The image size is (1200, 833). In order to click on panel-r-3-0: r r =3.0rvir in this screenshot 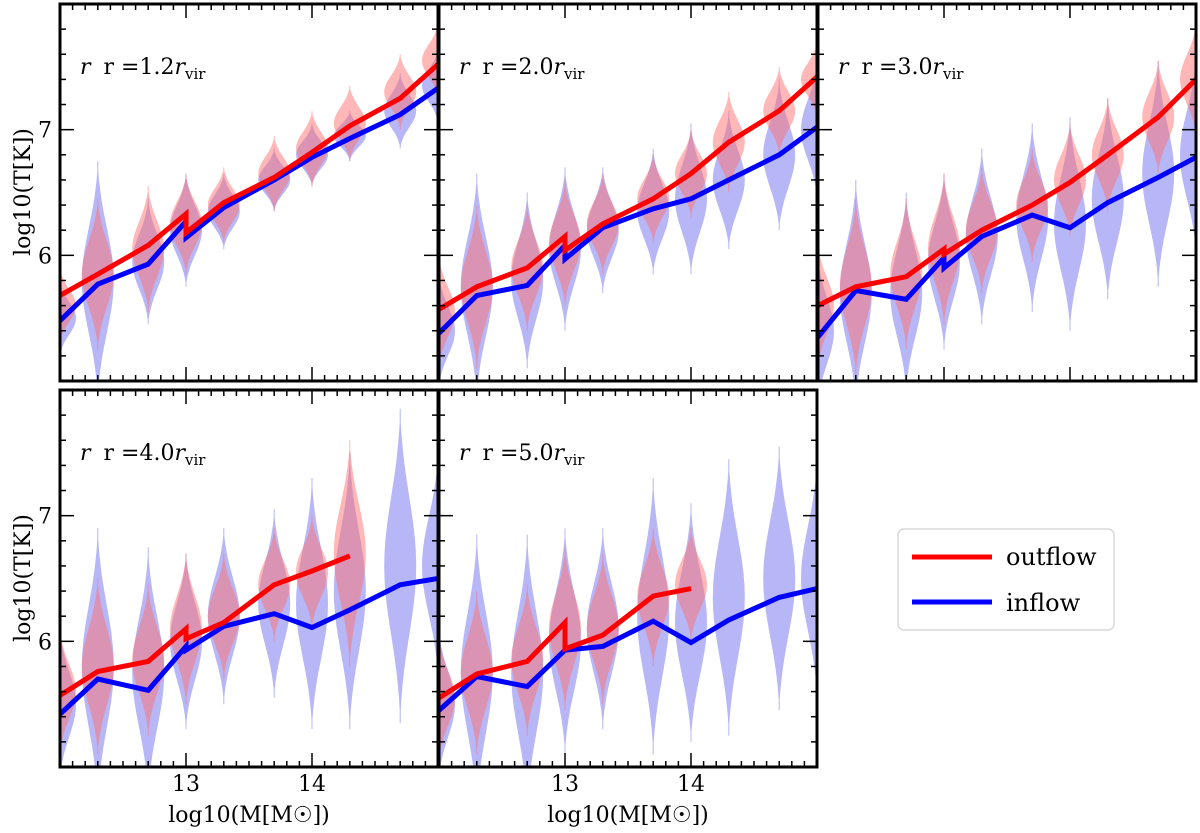, I will do `click(1007, 192)`.